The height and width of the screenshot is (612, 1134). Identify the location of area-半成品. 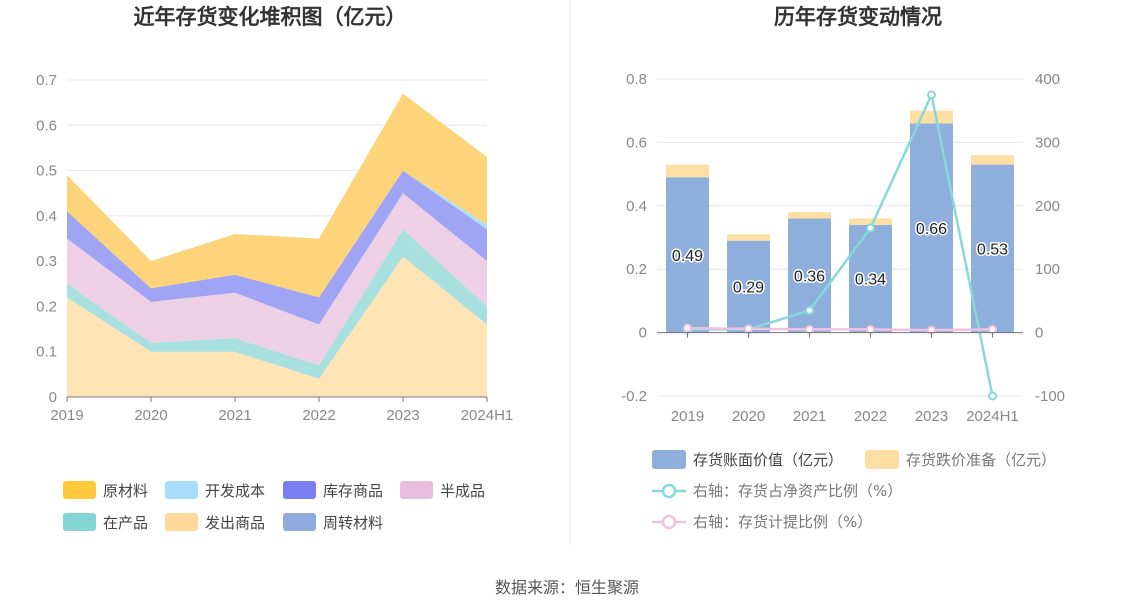
(277, 279).